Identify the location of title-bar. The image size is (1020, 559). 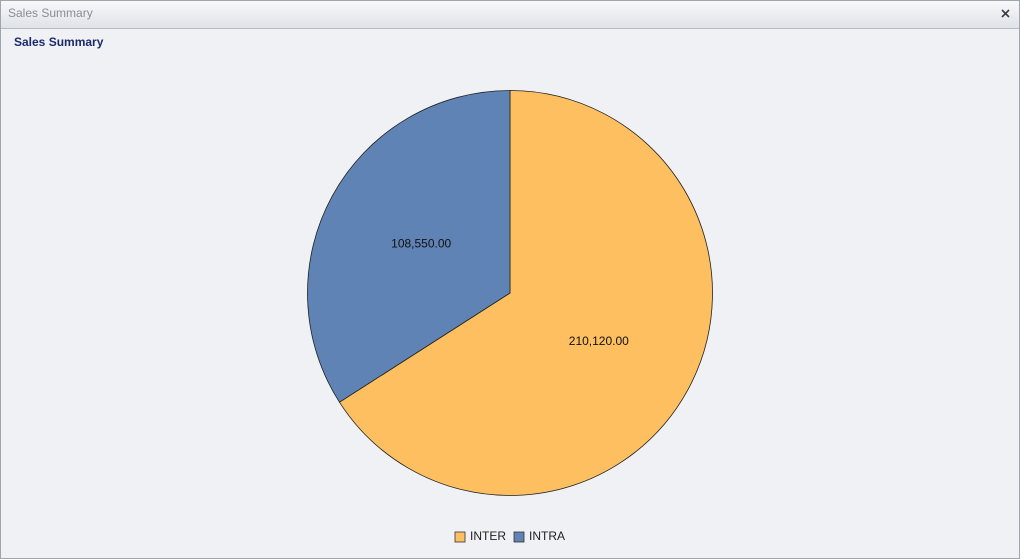
(510, 14).